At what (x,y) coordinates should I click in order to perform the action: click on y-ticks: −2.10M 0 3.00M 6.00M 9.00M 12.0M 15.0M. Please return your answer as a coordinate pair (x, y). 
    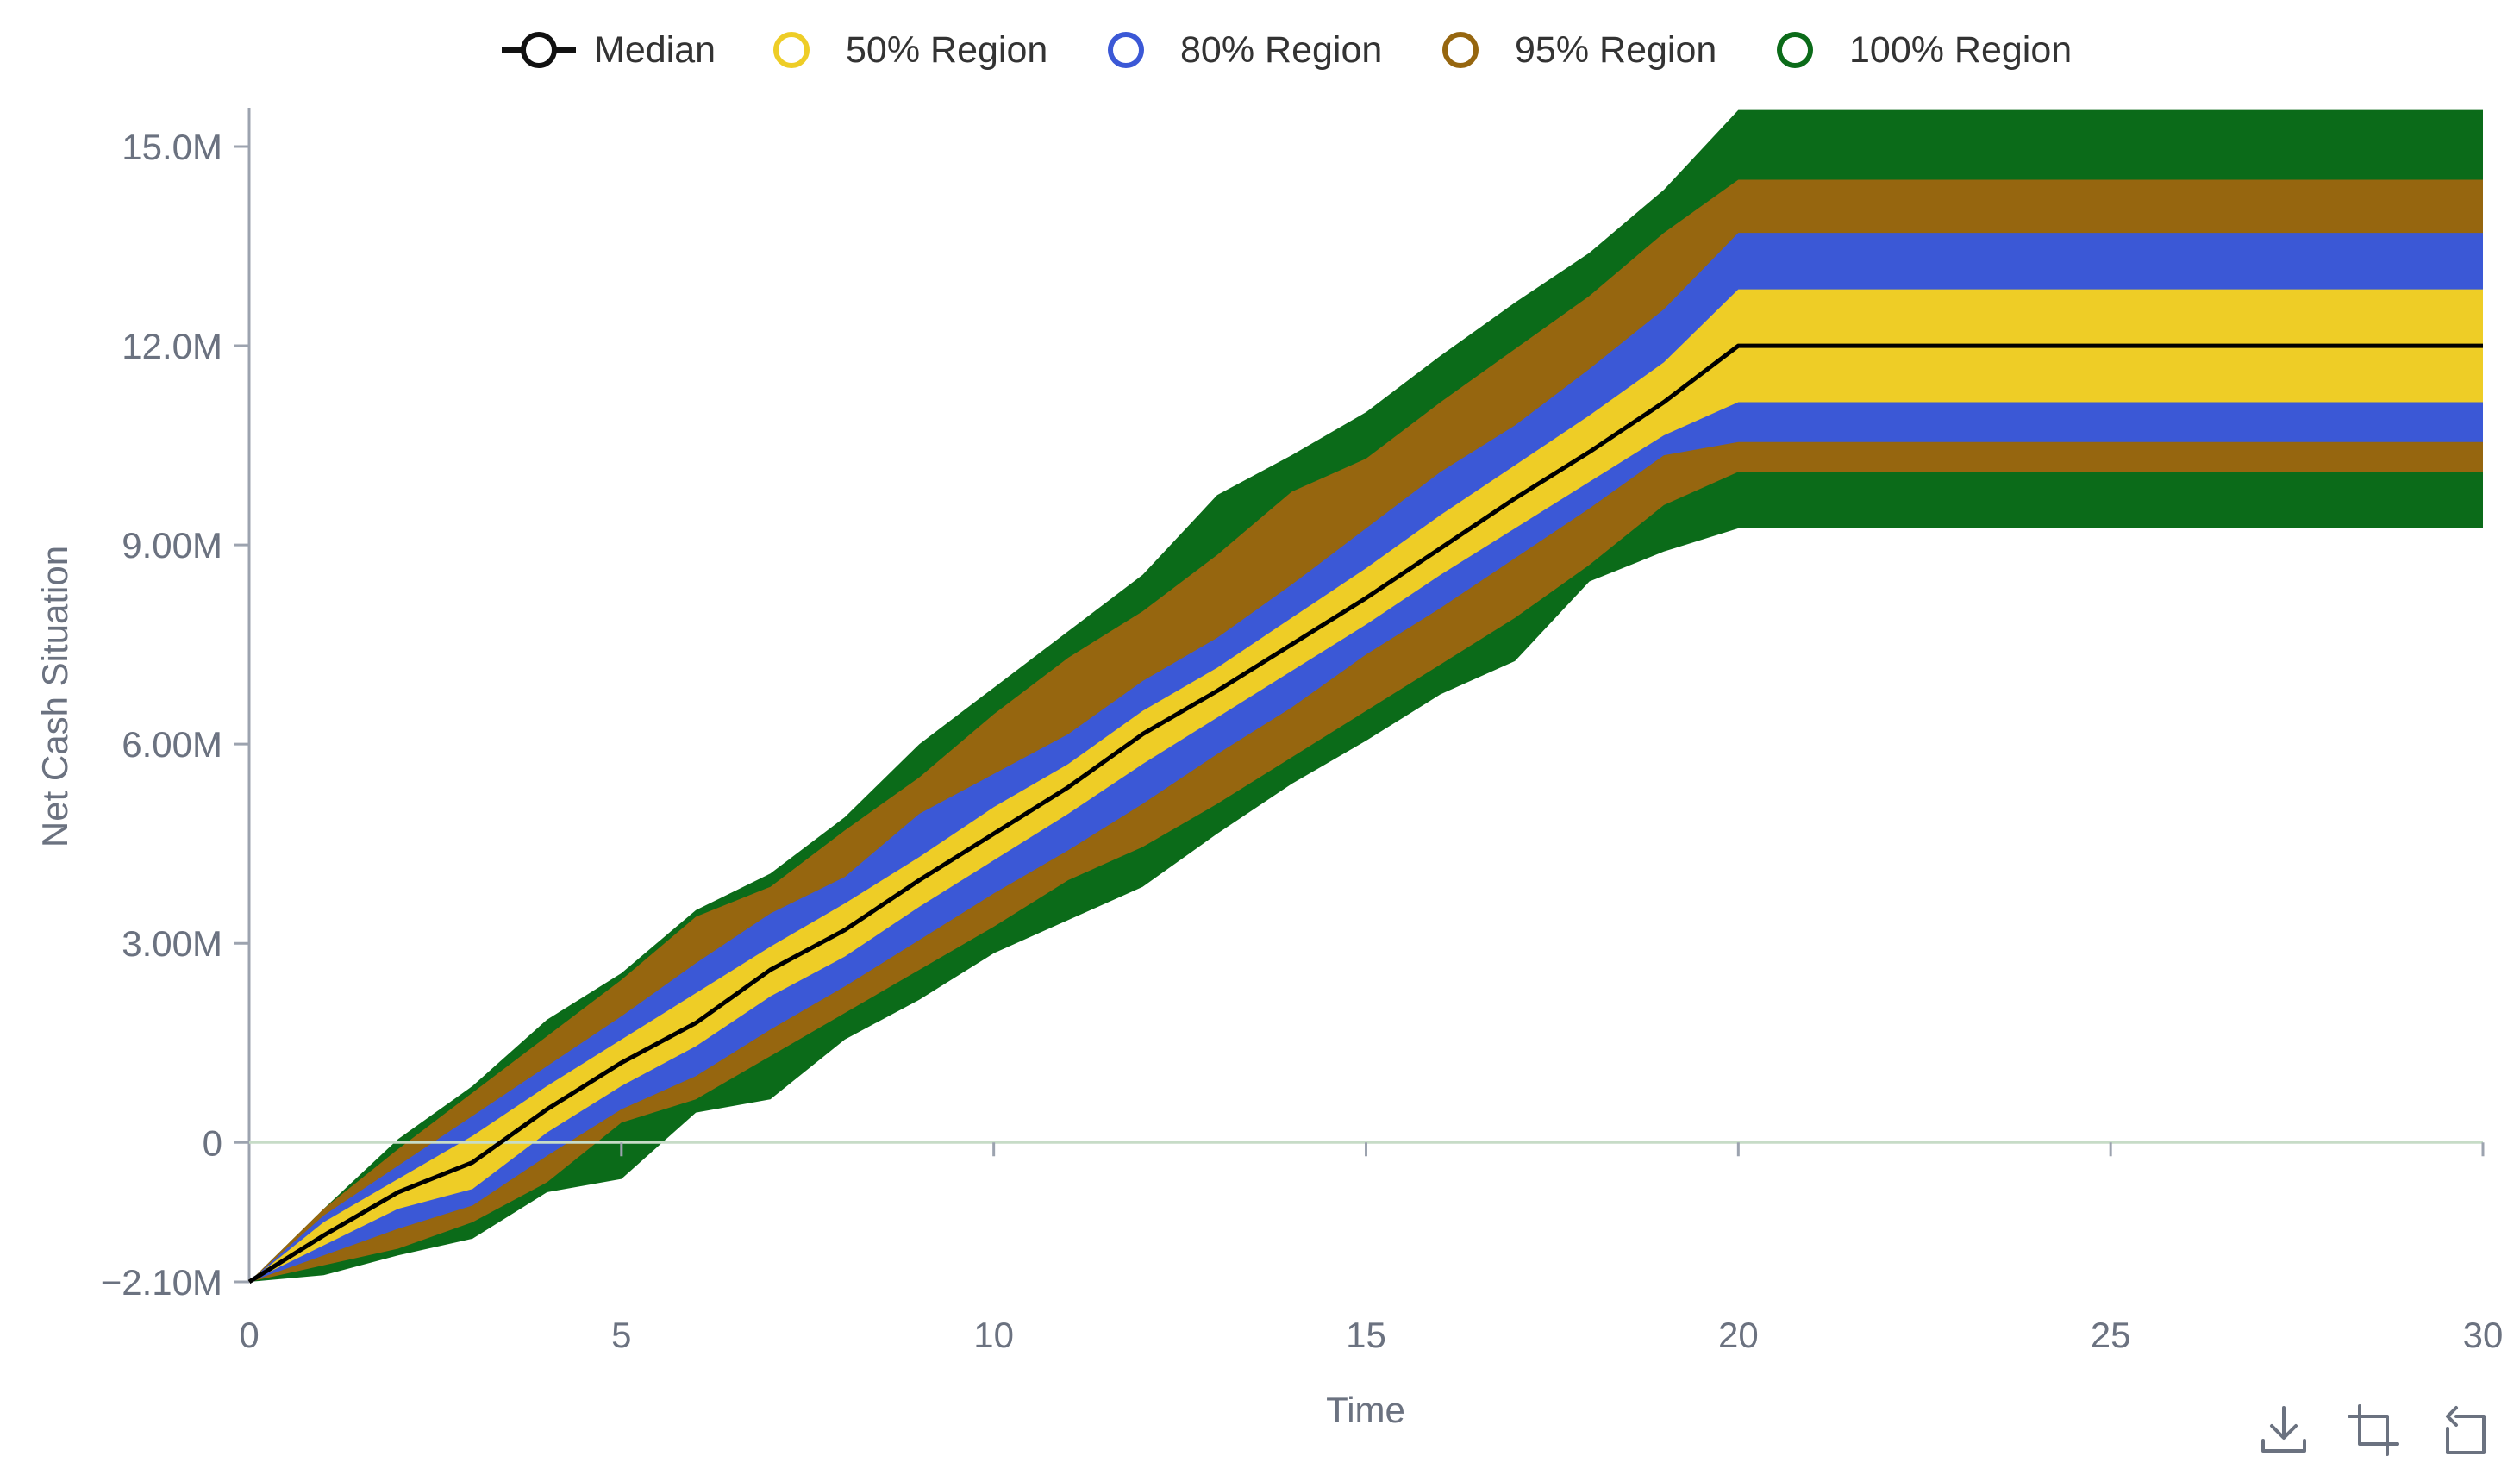
    Looking at the image, I should click on (175, 715).